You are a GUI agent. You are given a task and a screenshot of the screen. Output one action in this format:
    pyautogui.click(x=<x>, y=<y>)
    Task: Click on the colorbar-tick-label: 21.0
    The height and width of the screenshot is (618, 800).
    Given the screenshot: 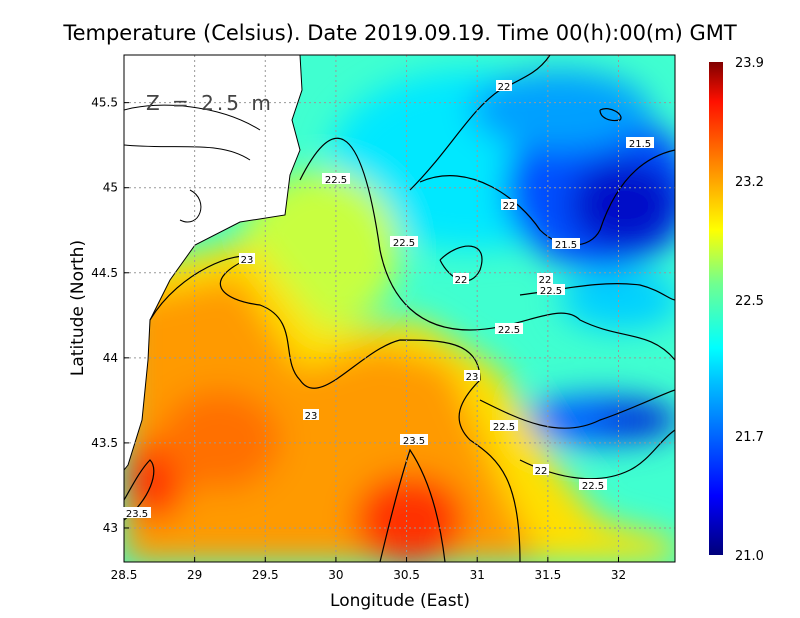 What is the action you would take?
    pyautogui.click(x=749, y=556)
    